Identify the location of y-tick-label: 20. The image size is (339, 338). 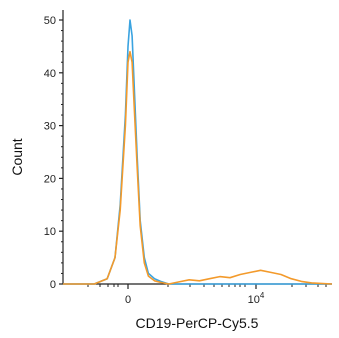
(50, 179).